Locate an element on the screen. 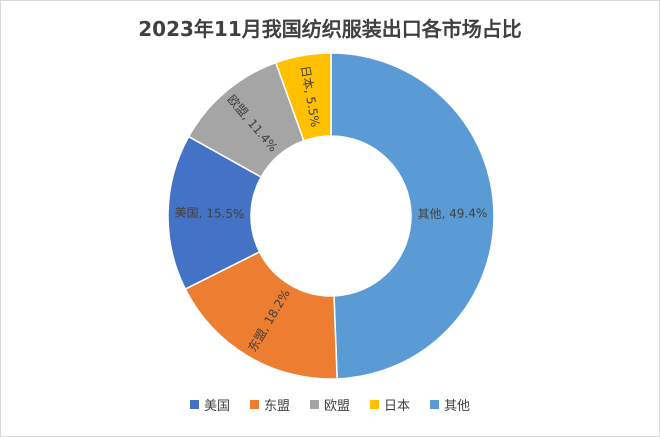 This screenshot has width=660, height=437. legend-label: 东盟 is located at coordinates (276, 406).